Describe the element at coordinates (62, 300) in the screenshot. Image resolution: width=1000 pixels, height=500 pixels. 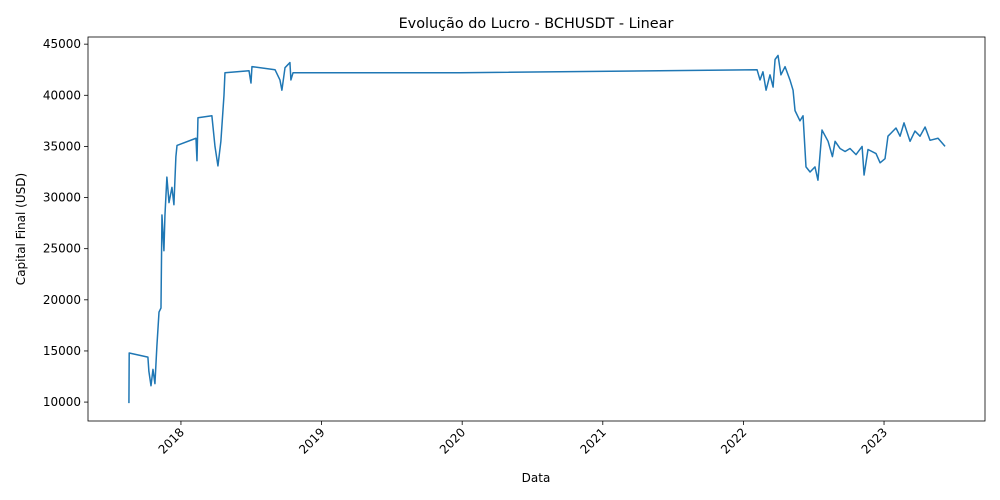
I see `y-tick-label: 20000` at that location.